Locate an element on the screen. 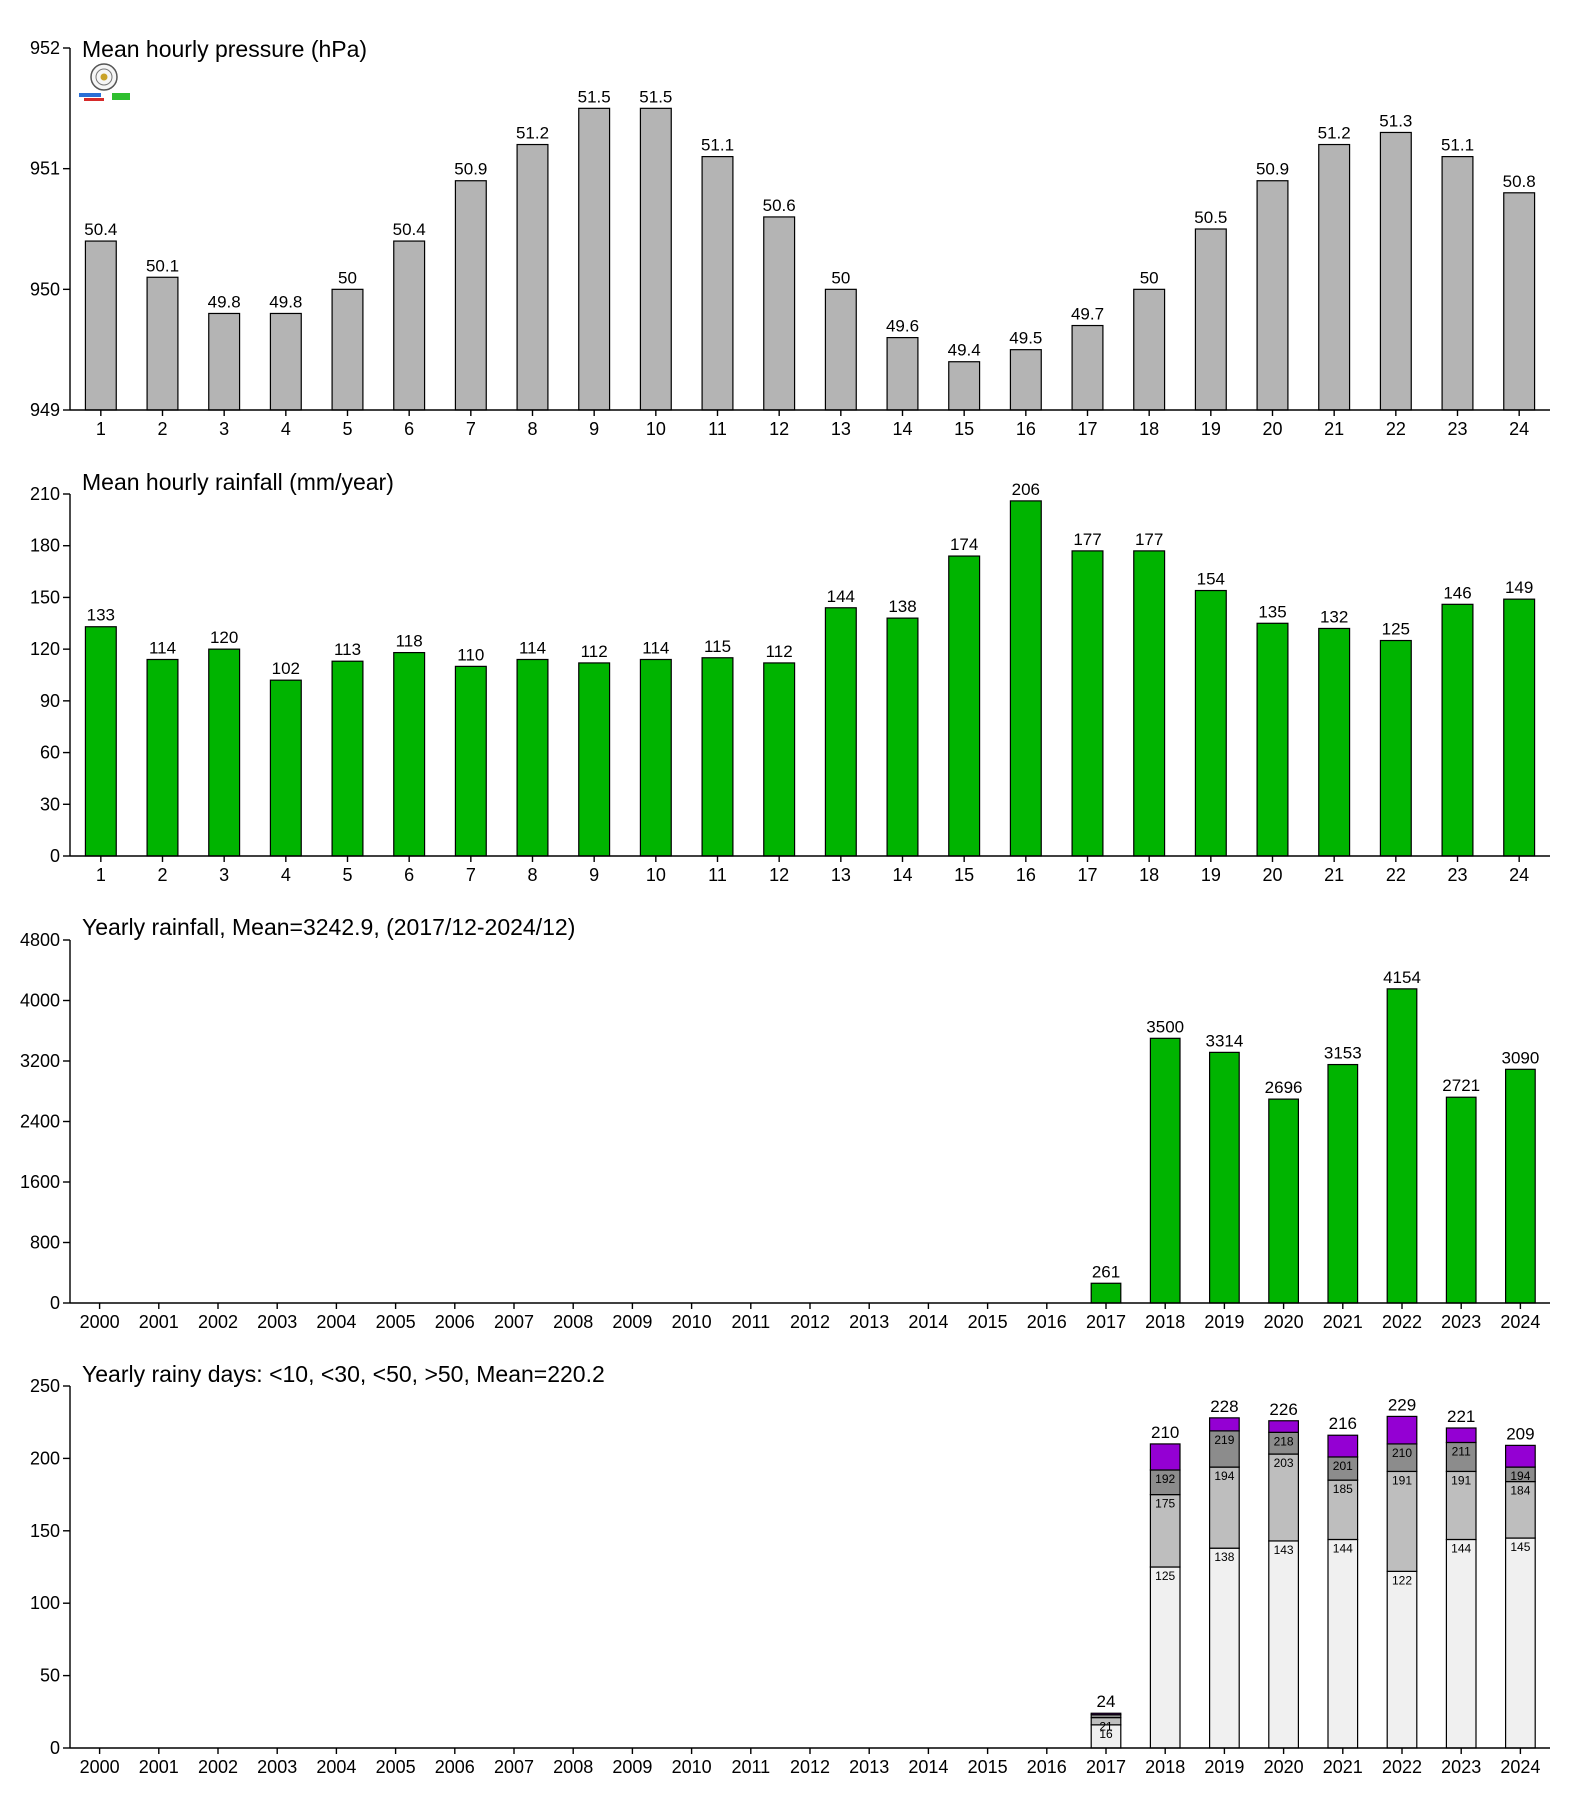  data-label: 112 is located at coordinates (779, 651).